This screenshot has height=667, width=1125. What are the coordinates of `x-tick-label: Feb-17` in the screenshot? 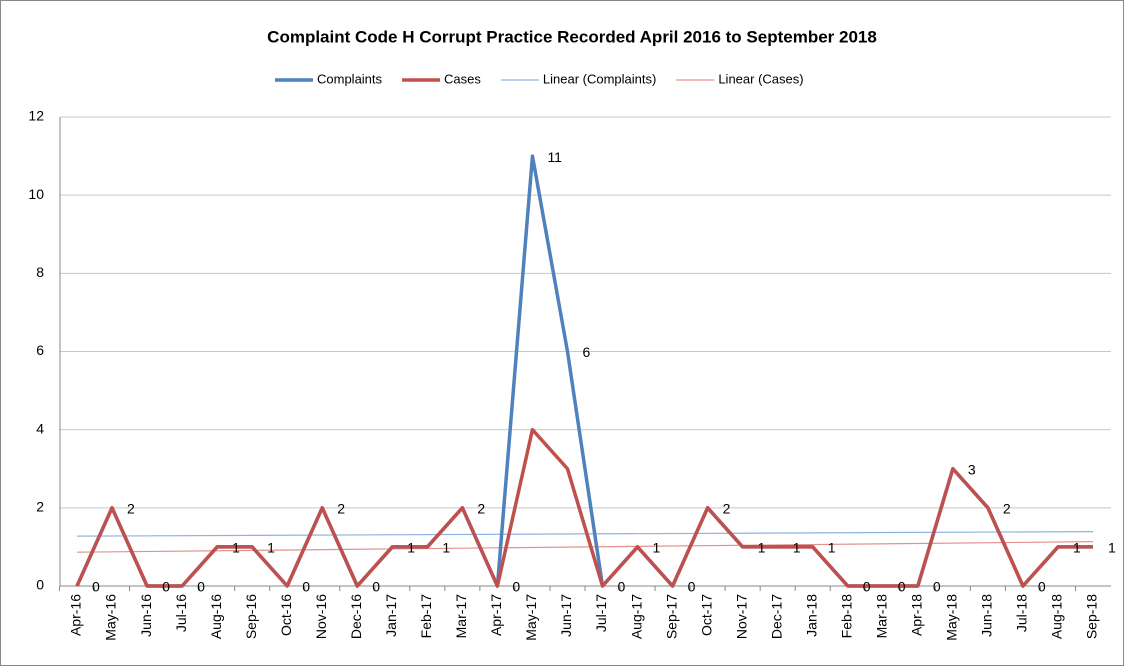 It's located at (426, 616).